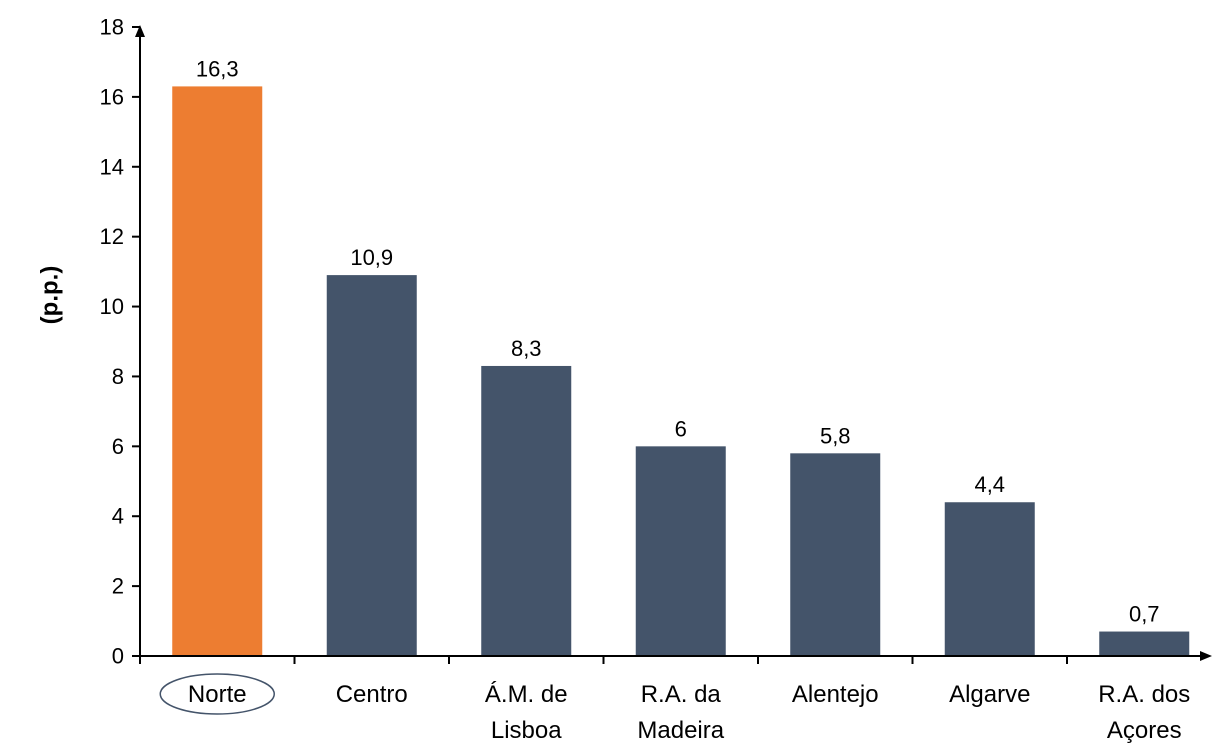 Image resolution: width=1212 pixels, height=755 pixels. What do you see at coordinates (835, 694) in the screenshot?
I see `x-tick-label: Alentejo` at bounding box center [835, 694].